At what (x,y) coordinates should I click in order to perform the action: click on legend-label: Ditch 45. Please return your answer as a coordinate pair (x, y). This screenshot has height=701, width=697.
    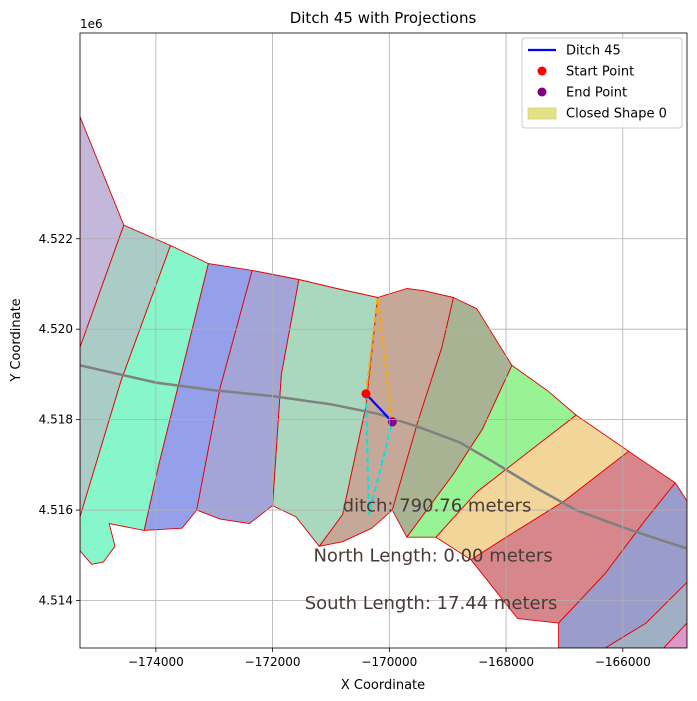
    Looking at the image, I should click on (593, 51).